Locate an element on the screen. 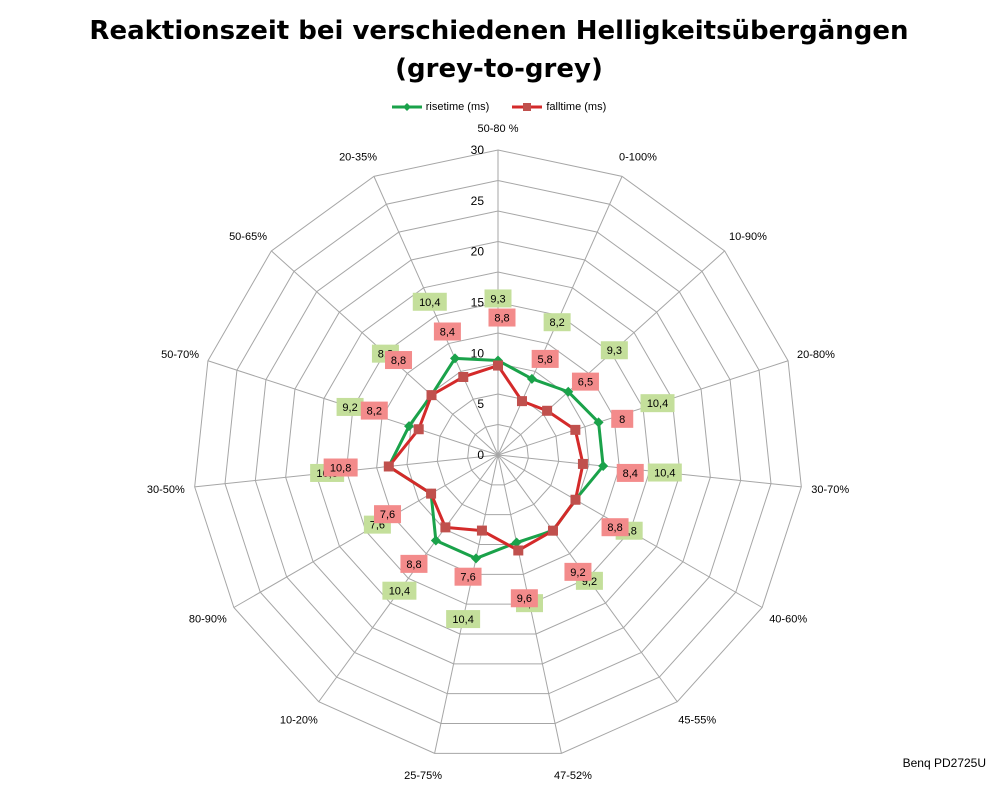 This screenshot has height=786, width=998. category-label: 30-70% is located at coordinates (830, 490).